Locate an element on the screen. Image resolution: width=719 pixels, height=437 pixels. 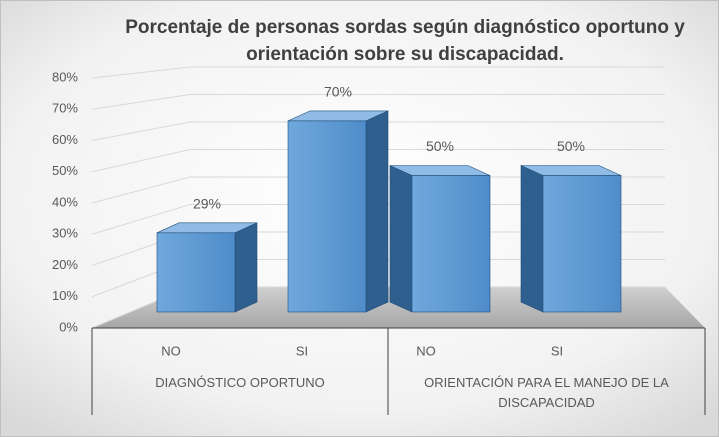
data-label: 70% is located at coordinates (338, 92).